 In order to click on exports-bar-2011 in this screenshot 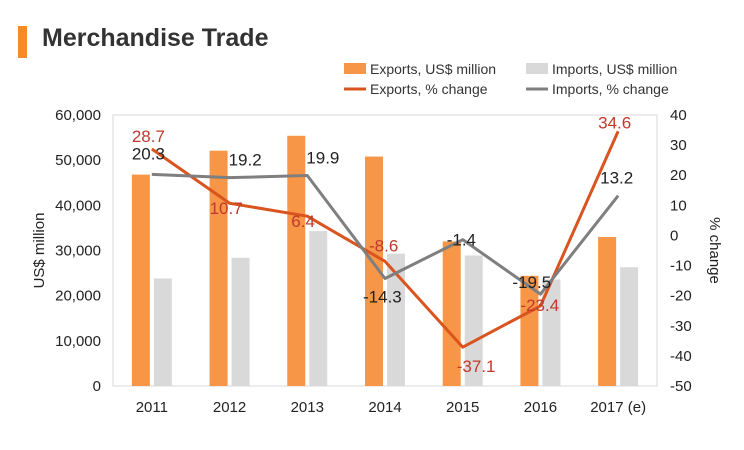, I will do `click(140, 280)`.